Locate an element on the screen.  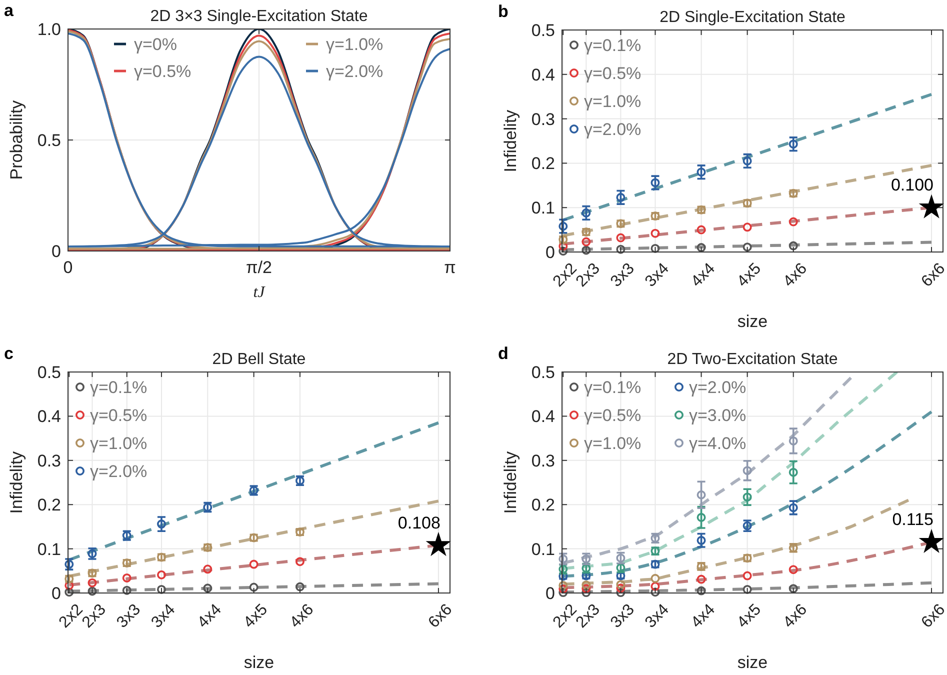
y-axis-title: Probability is located at coordinates (16, 140).